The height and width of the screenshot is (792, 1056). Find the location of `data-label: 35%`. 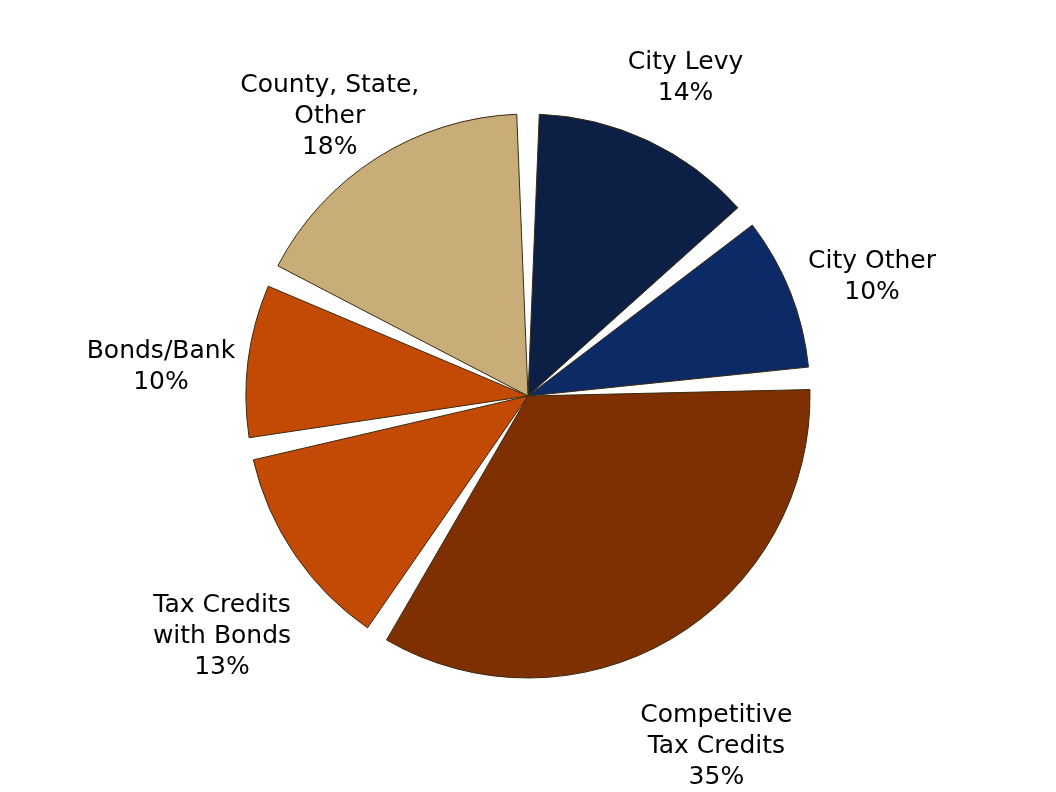

data-label: 35% is located at coordinates (716, 776).